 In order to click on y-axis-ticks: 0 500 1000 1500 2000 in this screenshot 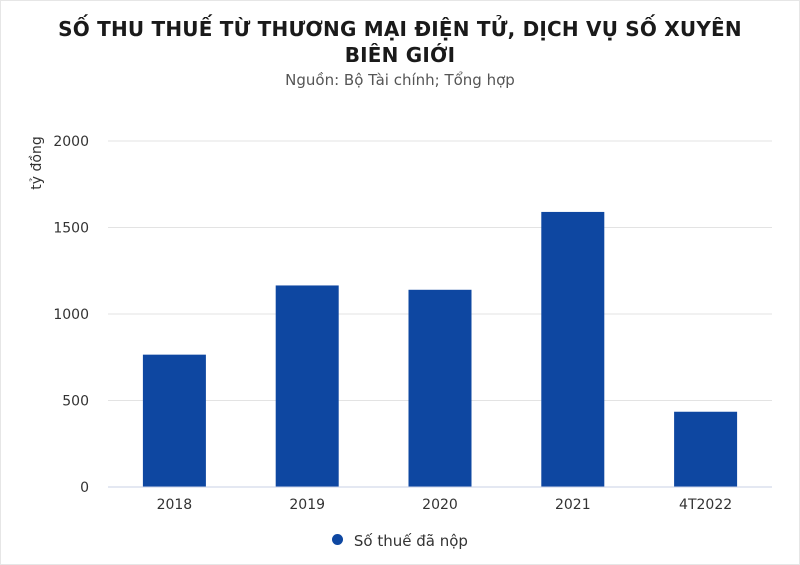, I will do `click(71, 315)`.